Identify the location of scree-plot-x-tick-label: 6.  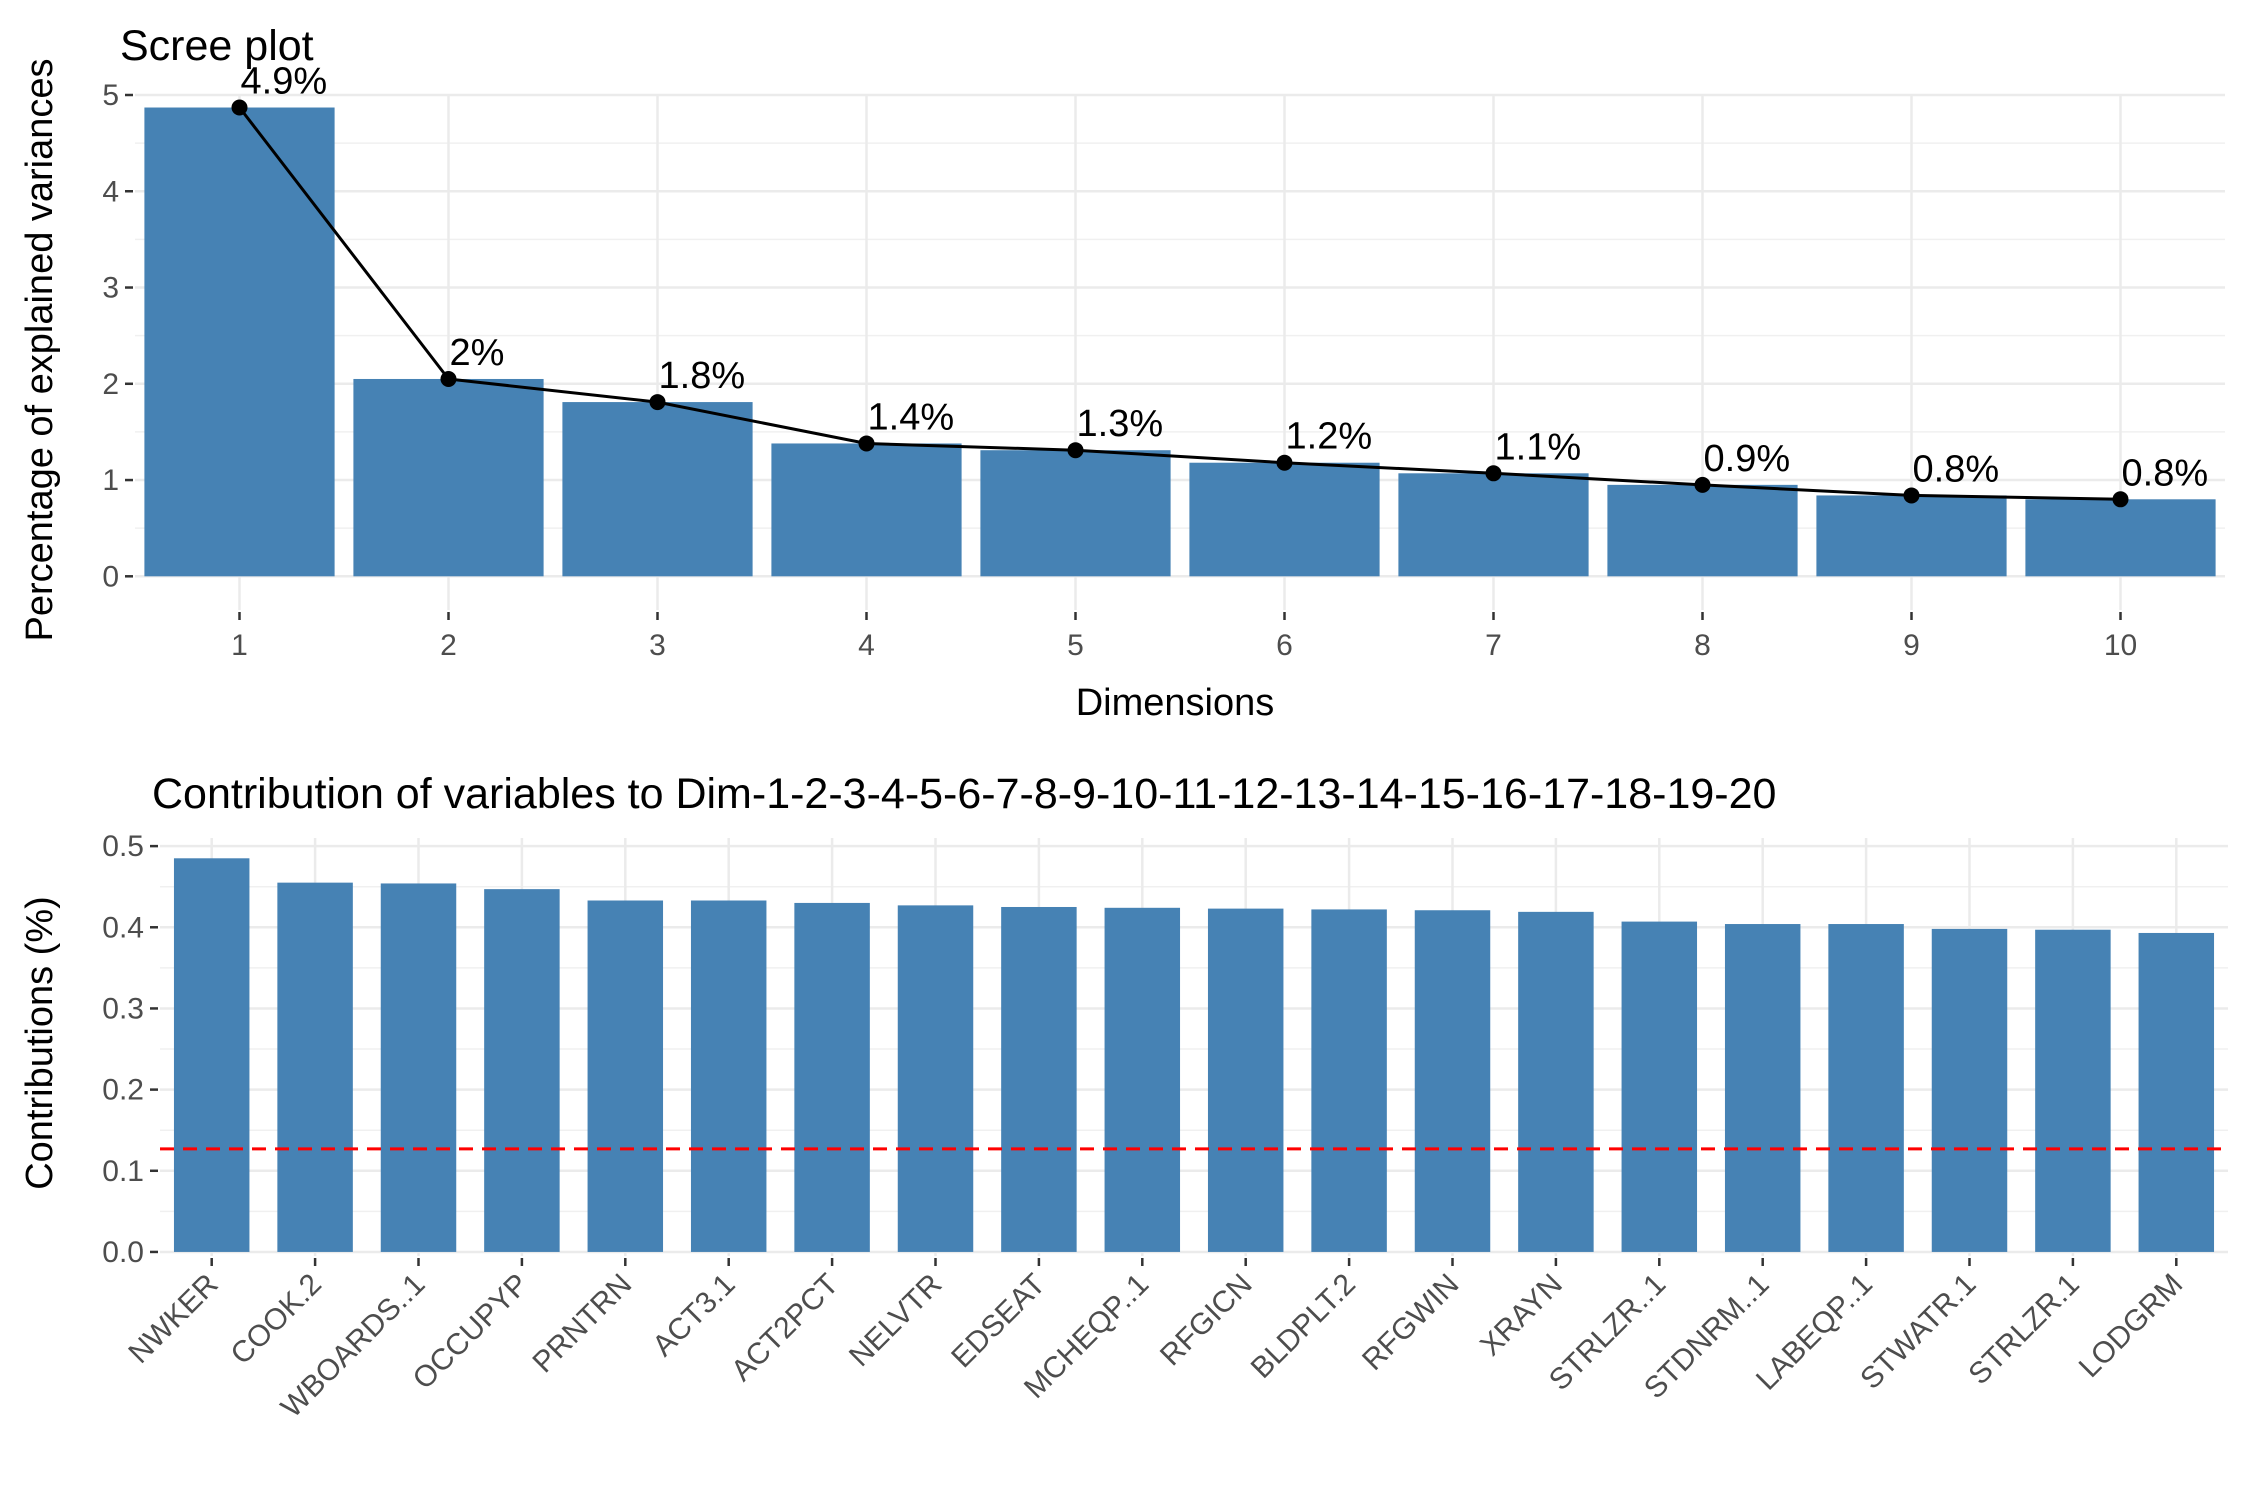
(1284, 645).